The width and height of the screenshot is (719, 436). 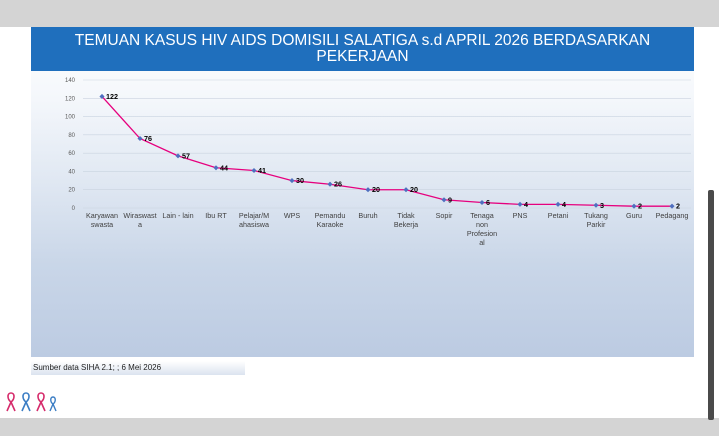 I want to click on y-tick-label: 0, so click(x=74, y=209).